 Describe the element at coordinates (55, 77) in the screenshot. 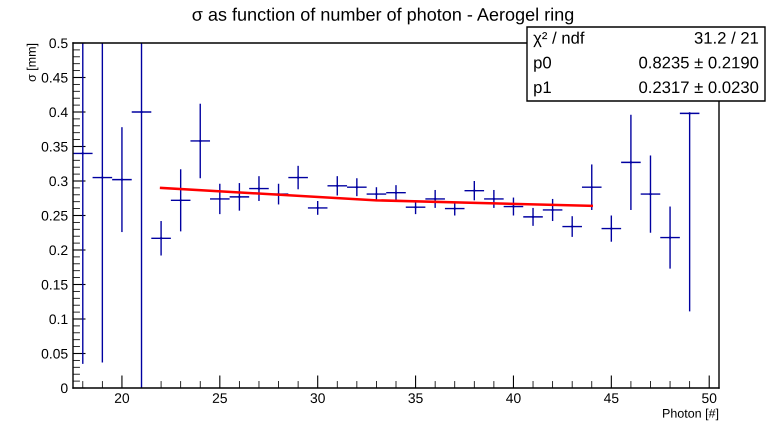

I see `y-tick-label: 0.45` at that location.